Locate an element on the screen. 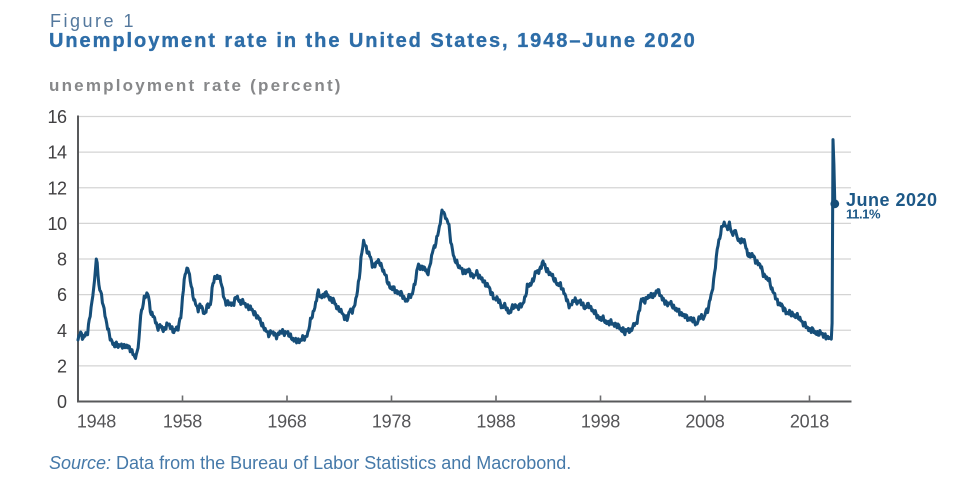  svg-text: 2018 is located at coordinates (809, 422).